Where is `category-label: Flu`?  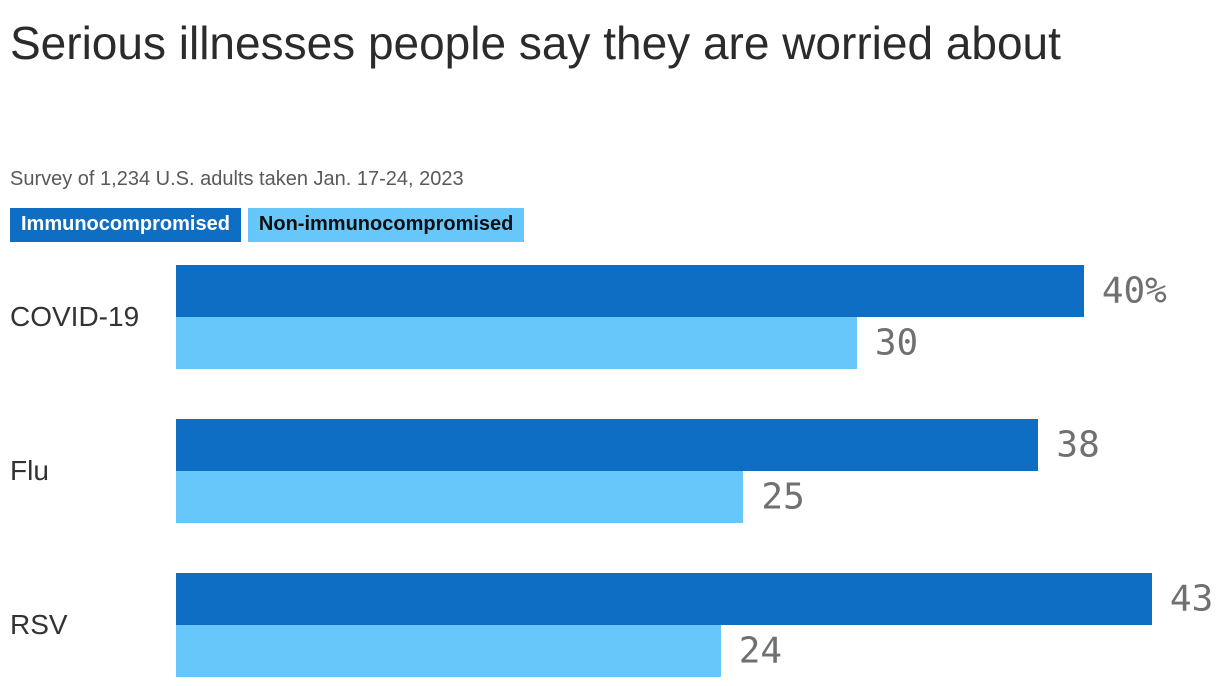 category-label: Flu is located at coordinates (29, 470).